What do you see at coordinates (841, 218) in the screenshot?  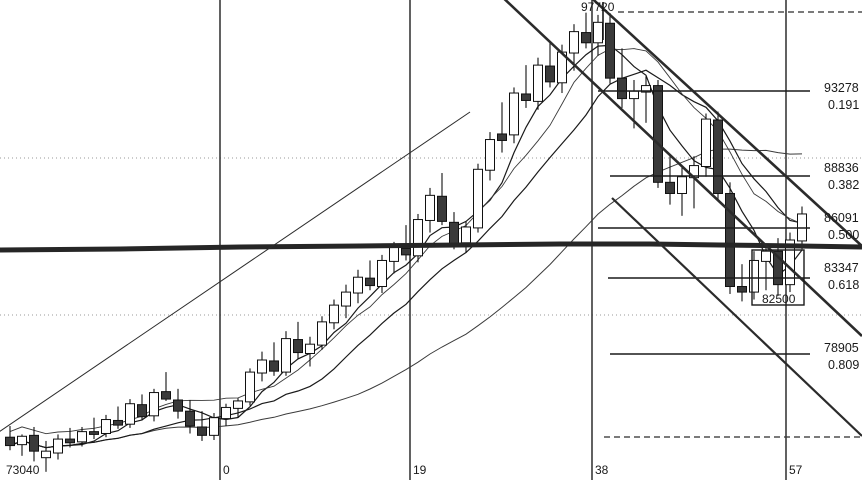 I see `price-label-86091: 86091` at bounding box center [841, 218].